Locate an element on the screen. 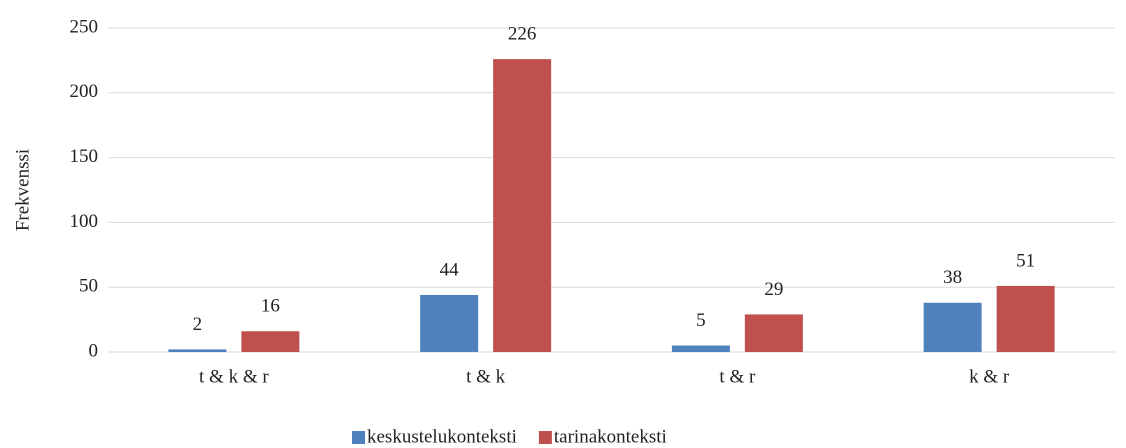  y-axis-label: Frekvenssi is located at coordinates (22, 190).